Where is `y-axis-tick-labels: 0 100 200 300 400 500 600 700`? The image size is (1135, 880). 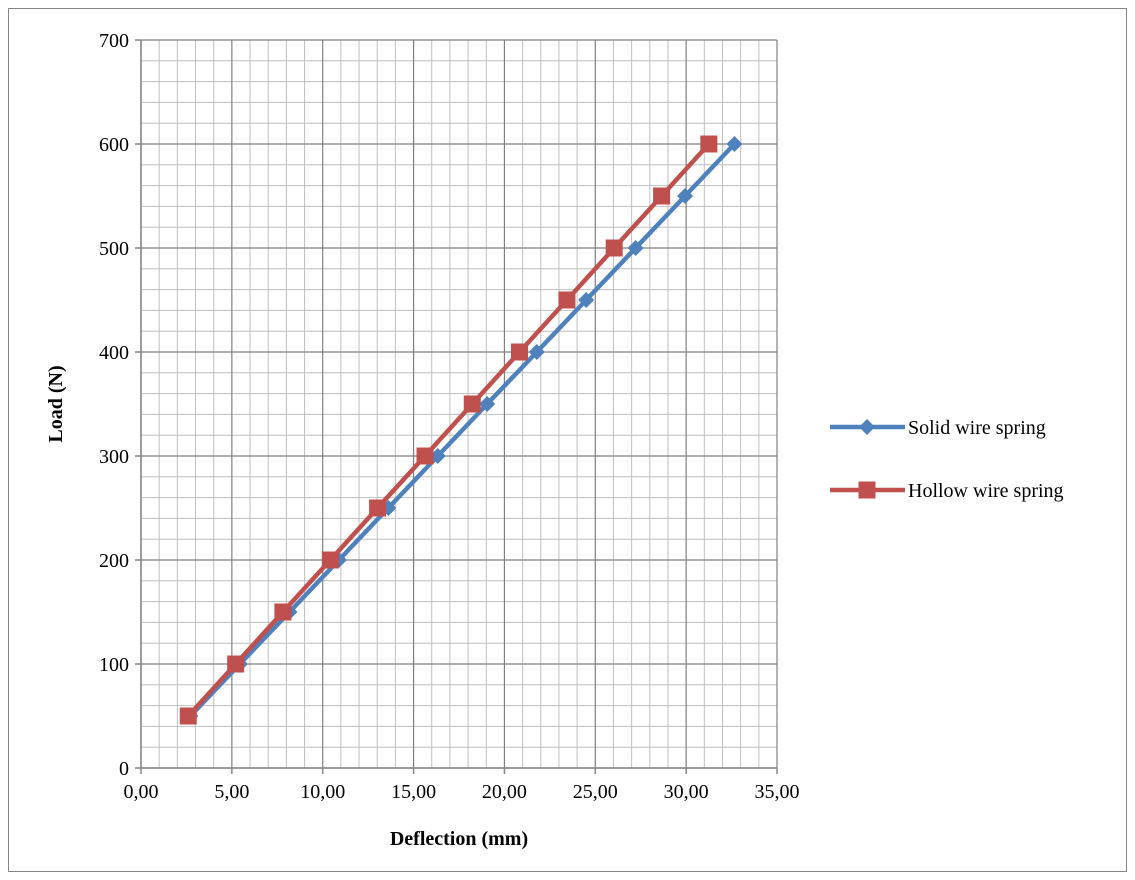 y-axis-tick-labels: 0 100 200 300 400 500 600 700 is located at coordinates (114, 405).